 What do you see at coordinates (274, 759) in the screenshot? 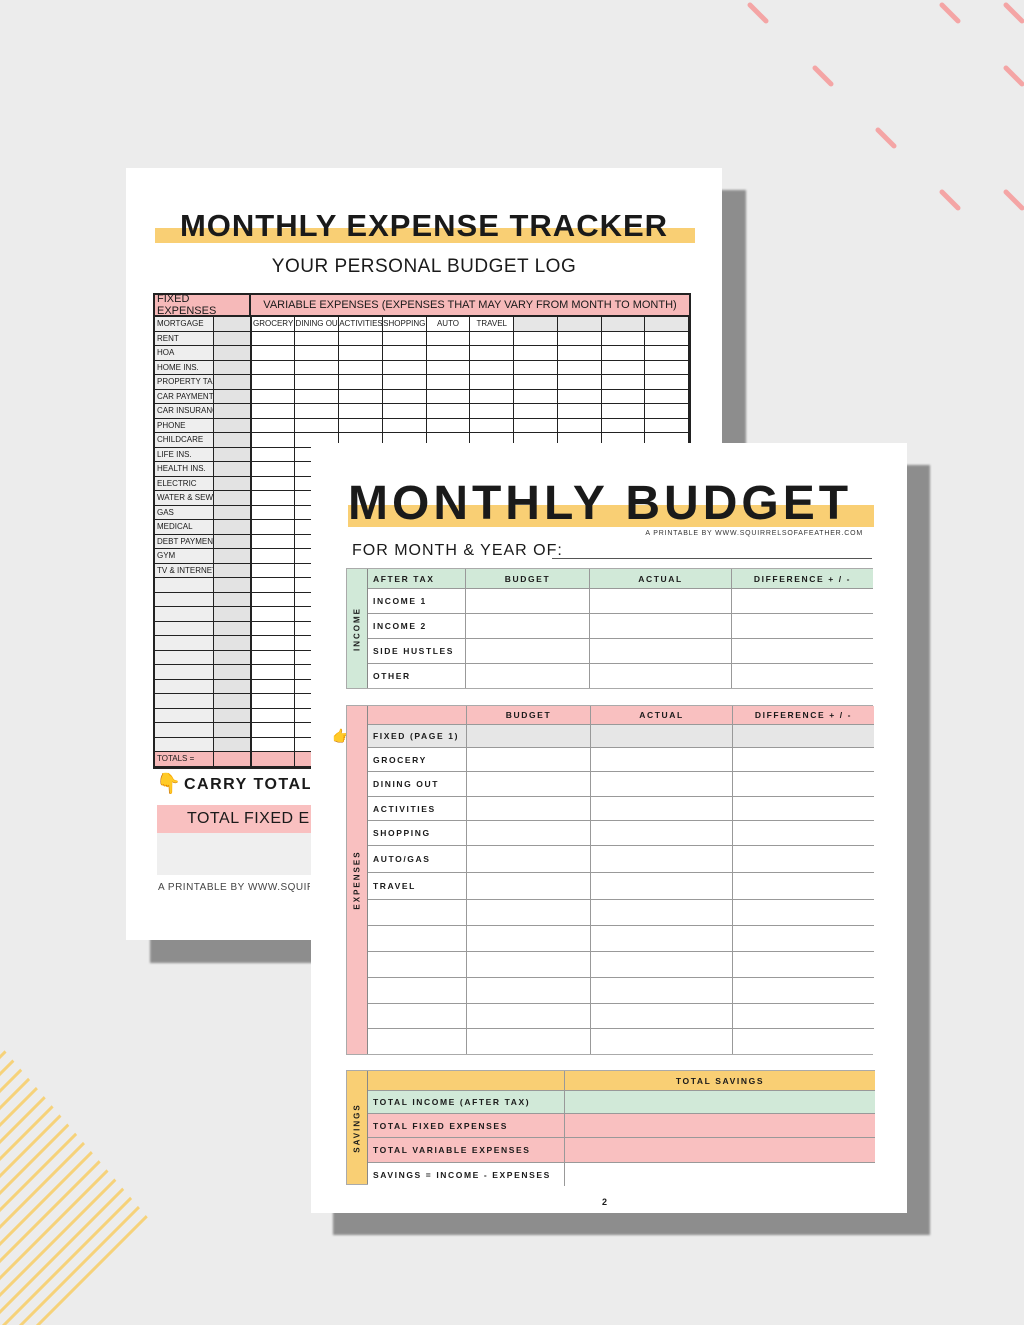
I see `totals-cell` at bounding box center [274, 759].